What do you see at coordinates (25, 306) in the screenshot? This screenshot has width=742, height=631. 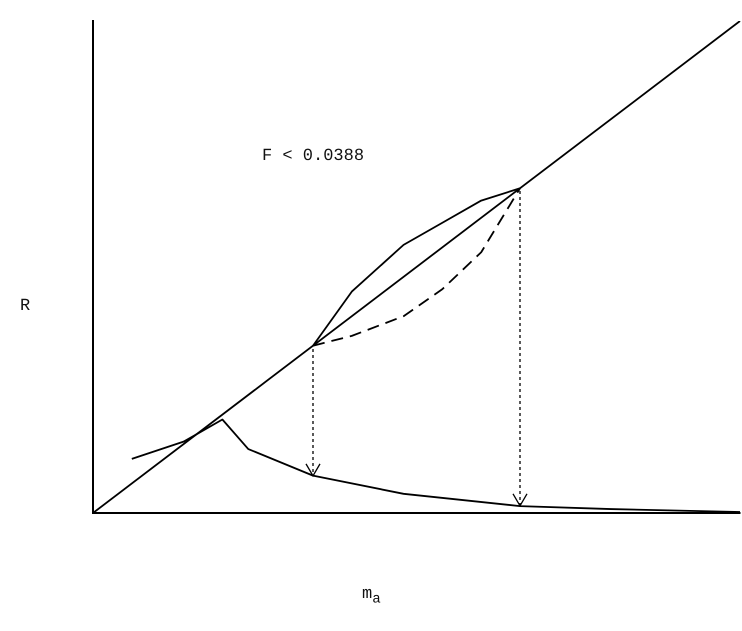 I see `y-axis-title: R` at bounding box center [25, 306].